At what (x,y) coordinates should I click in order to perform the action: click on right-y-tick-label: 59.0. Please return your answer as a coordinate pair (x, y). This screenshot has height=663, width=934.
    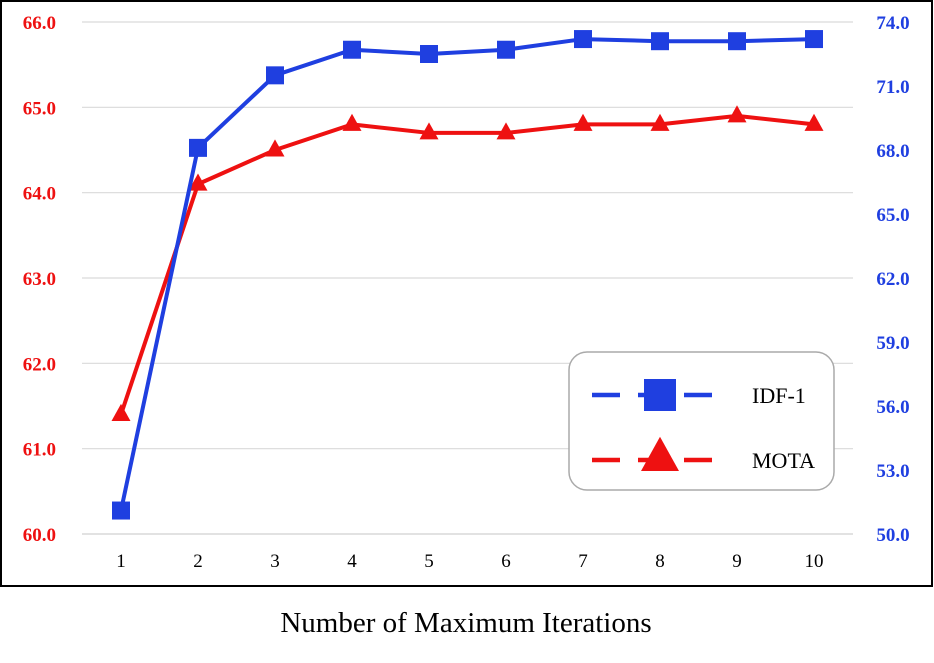
    Looking at the image, I should click on (892, 343).